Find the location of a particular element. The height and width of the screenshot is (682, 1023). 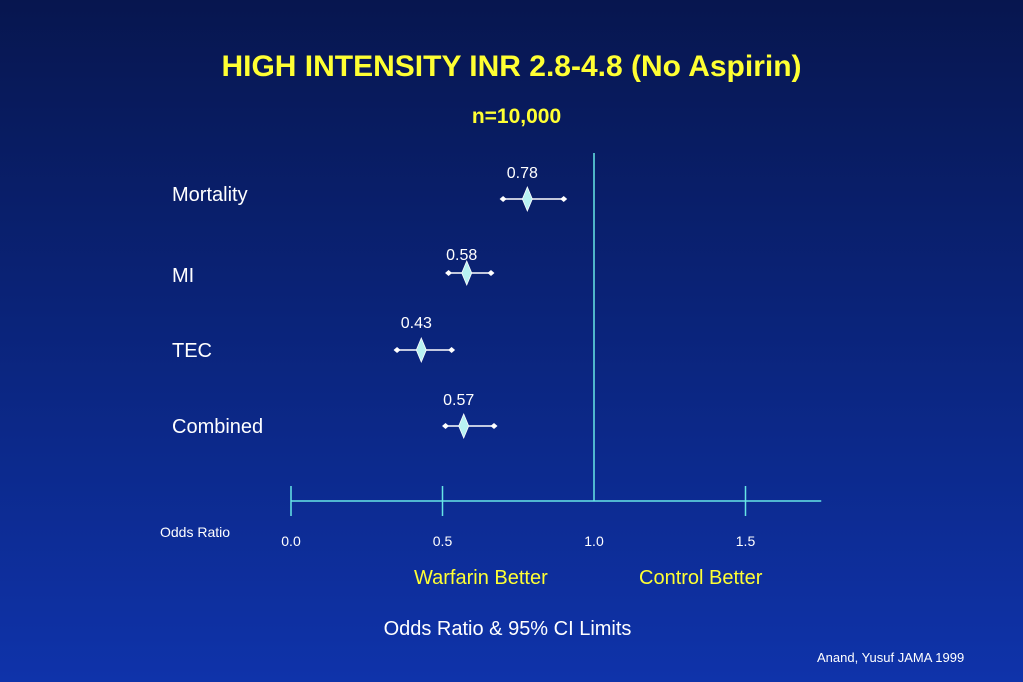

citation: Anand, Yusuf JAMA 1999 is located at coordinates (891, 657).